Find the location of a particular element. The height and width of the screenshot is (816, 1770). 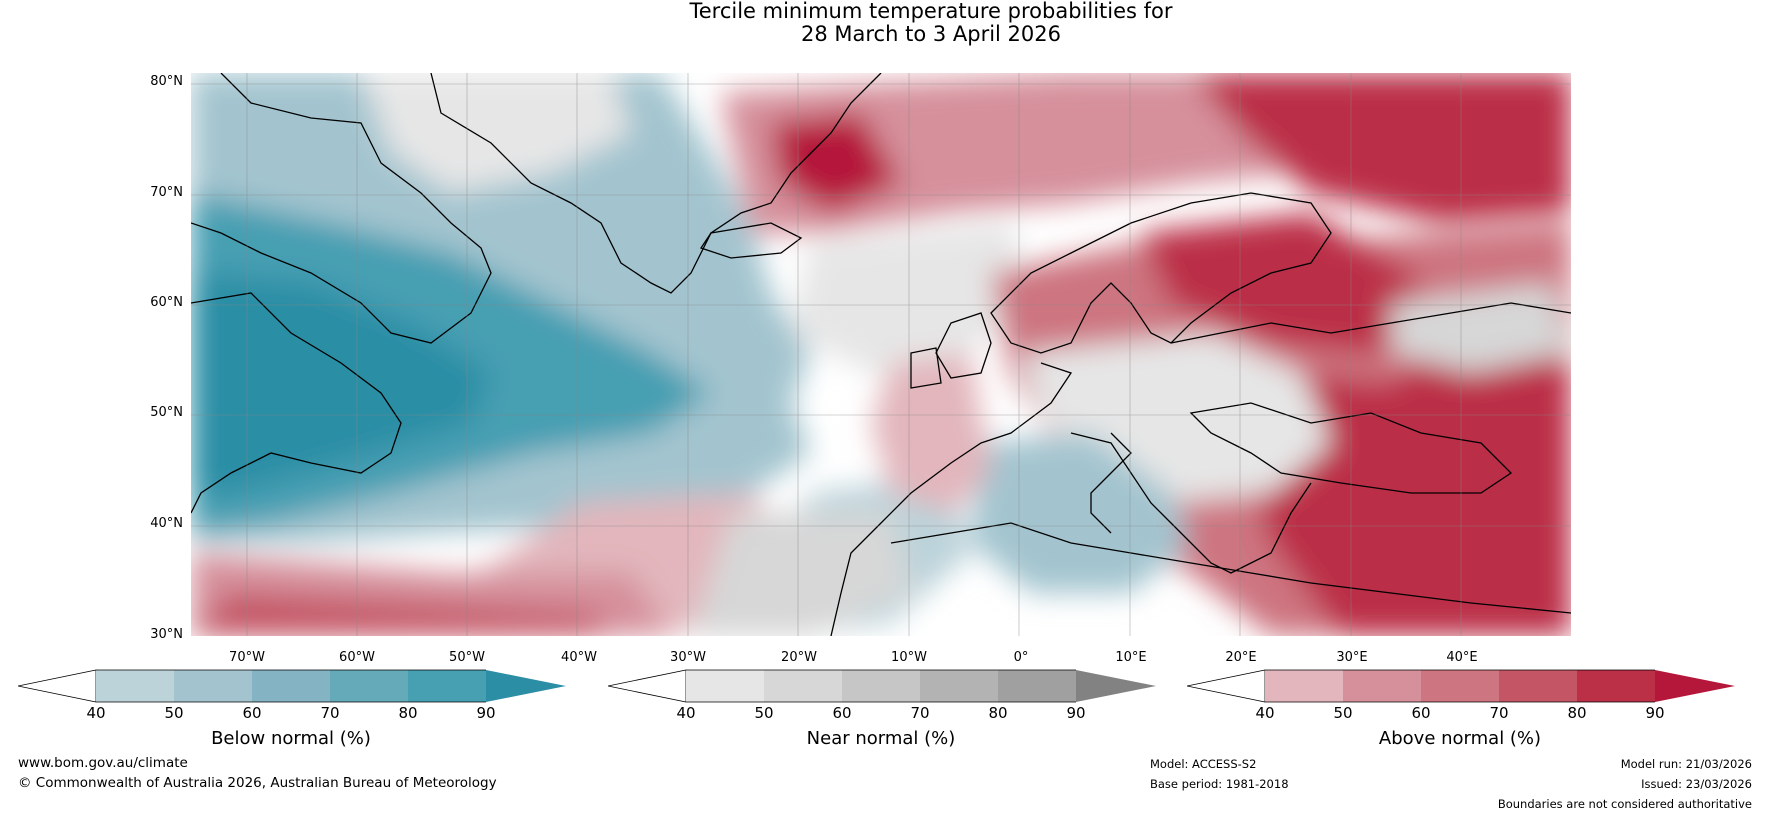

title-line-2: 28 March to 3 April 2026 is located at coordinates (931, 34).